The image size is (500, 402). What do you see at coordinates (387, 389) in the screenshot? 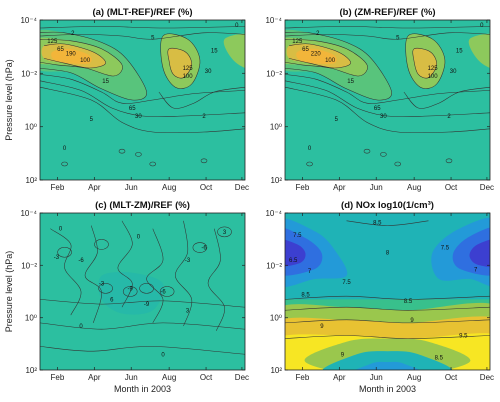
I see `x-axis-label: Month in 2003` at bounding box center [387, 389].